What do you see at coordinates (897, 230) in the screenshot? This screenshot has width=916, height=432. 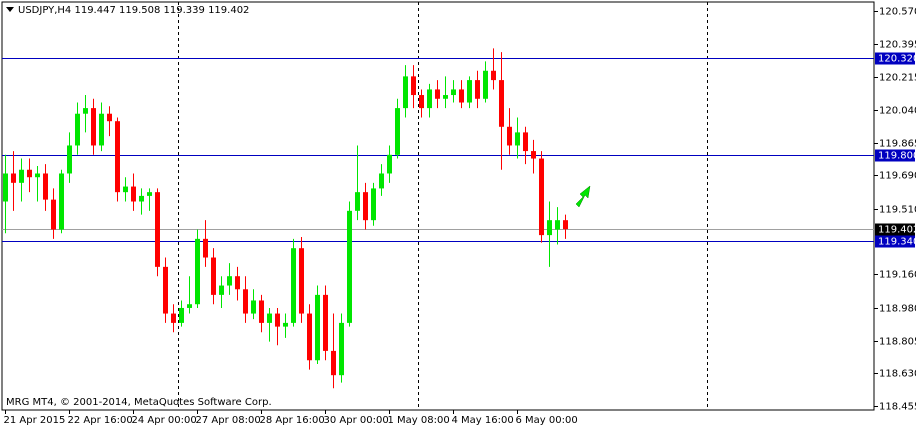 I see `bid-label: 119.402` at bounding box center [897, 230].